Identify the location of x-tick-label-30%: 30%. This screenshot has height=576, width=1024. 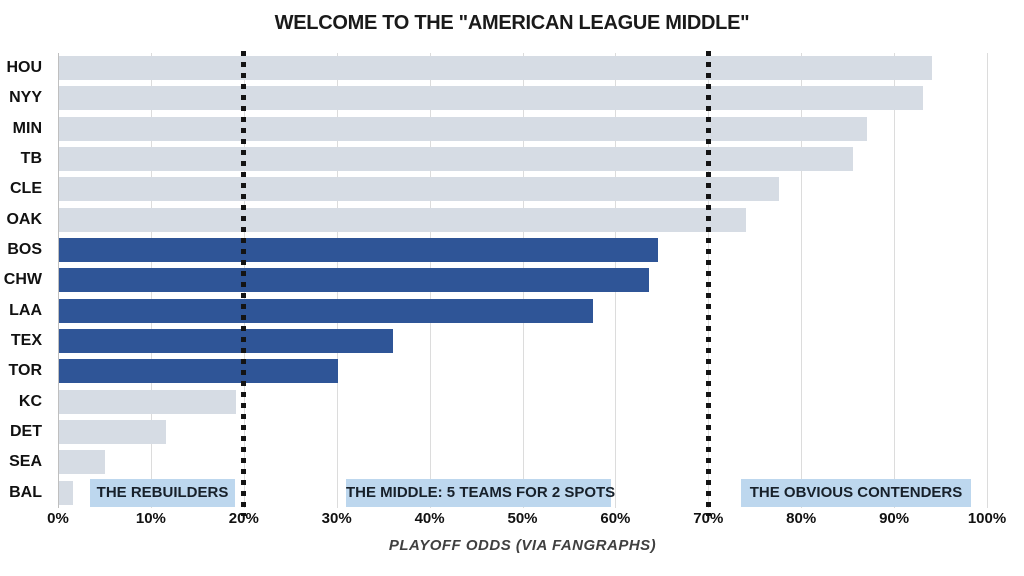
(336, 518).